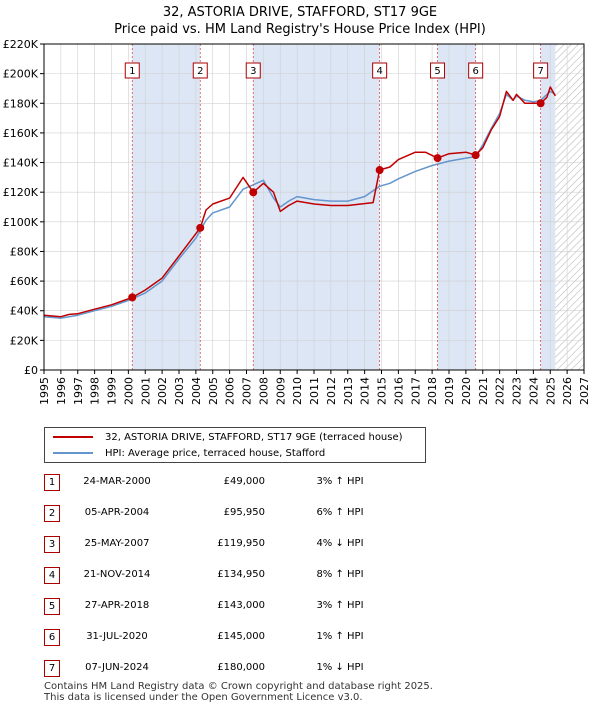  What do you see at coordinates (112, 391) in the screenshot?
I see `x-tick-label: 1999` at bounding box center [112, 391].